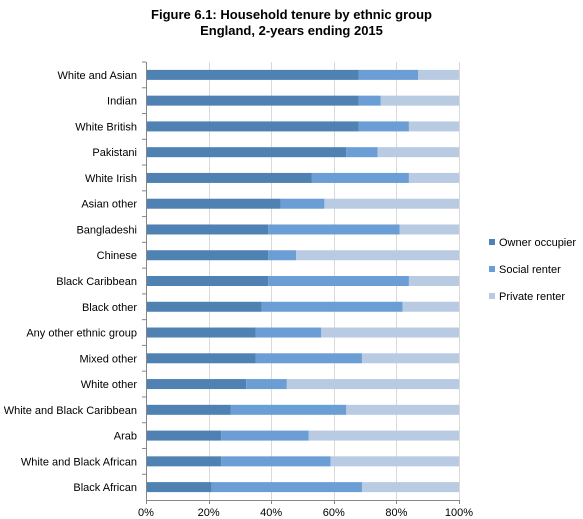 The image size is (583, 519). I want to click on category-label: Indian, so click(122, 102).